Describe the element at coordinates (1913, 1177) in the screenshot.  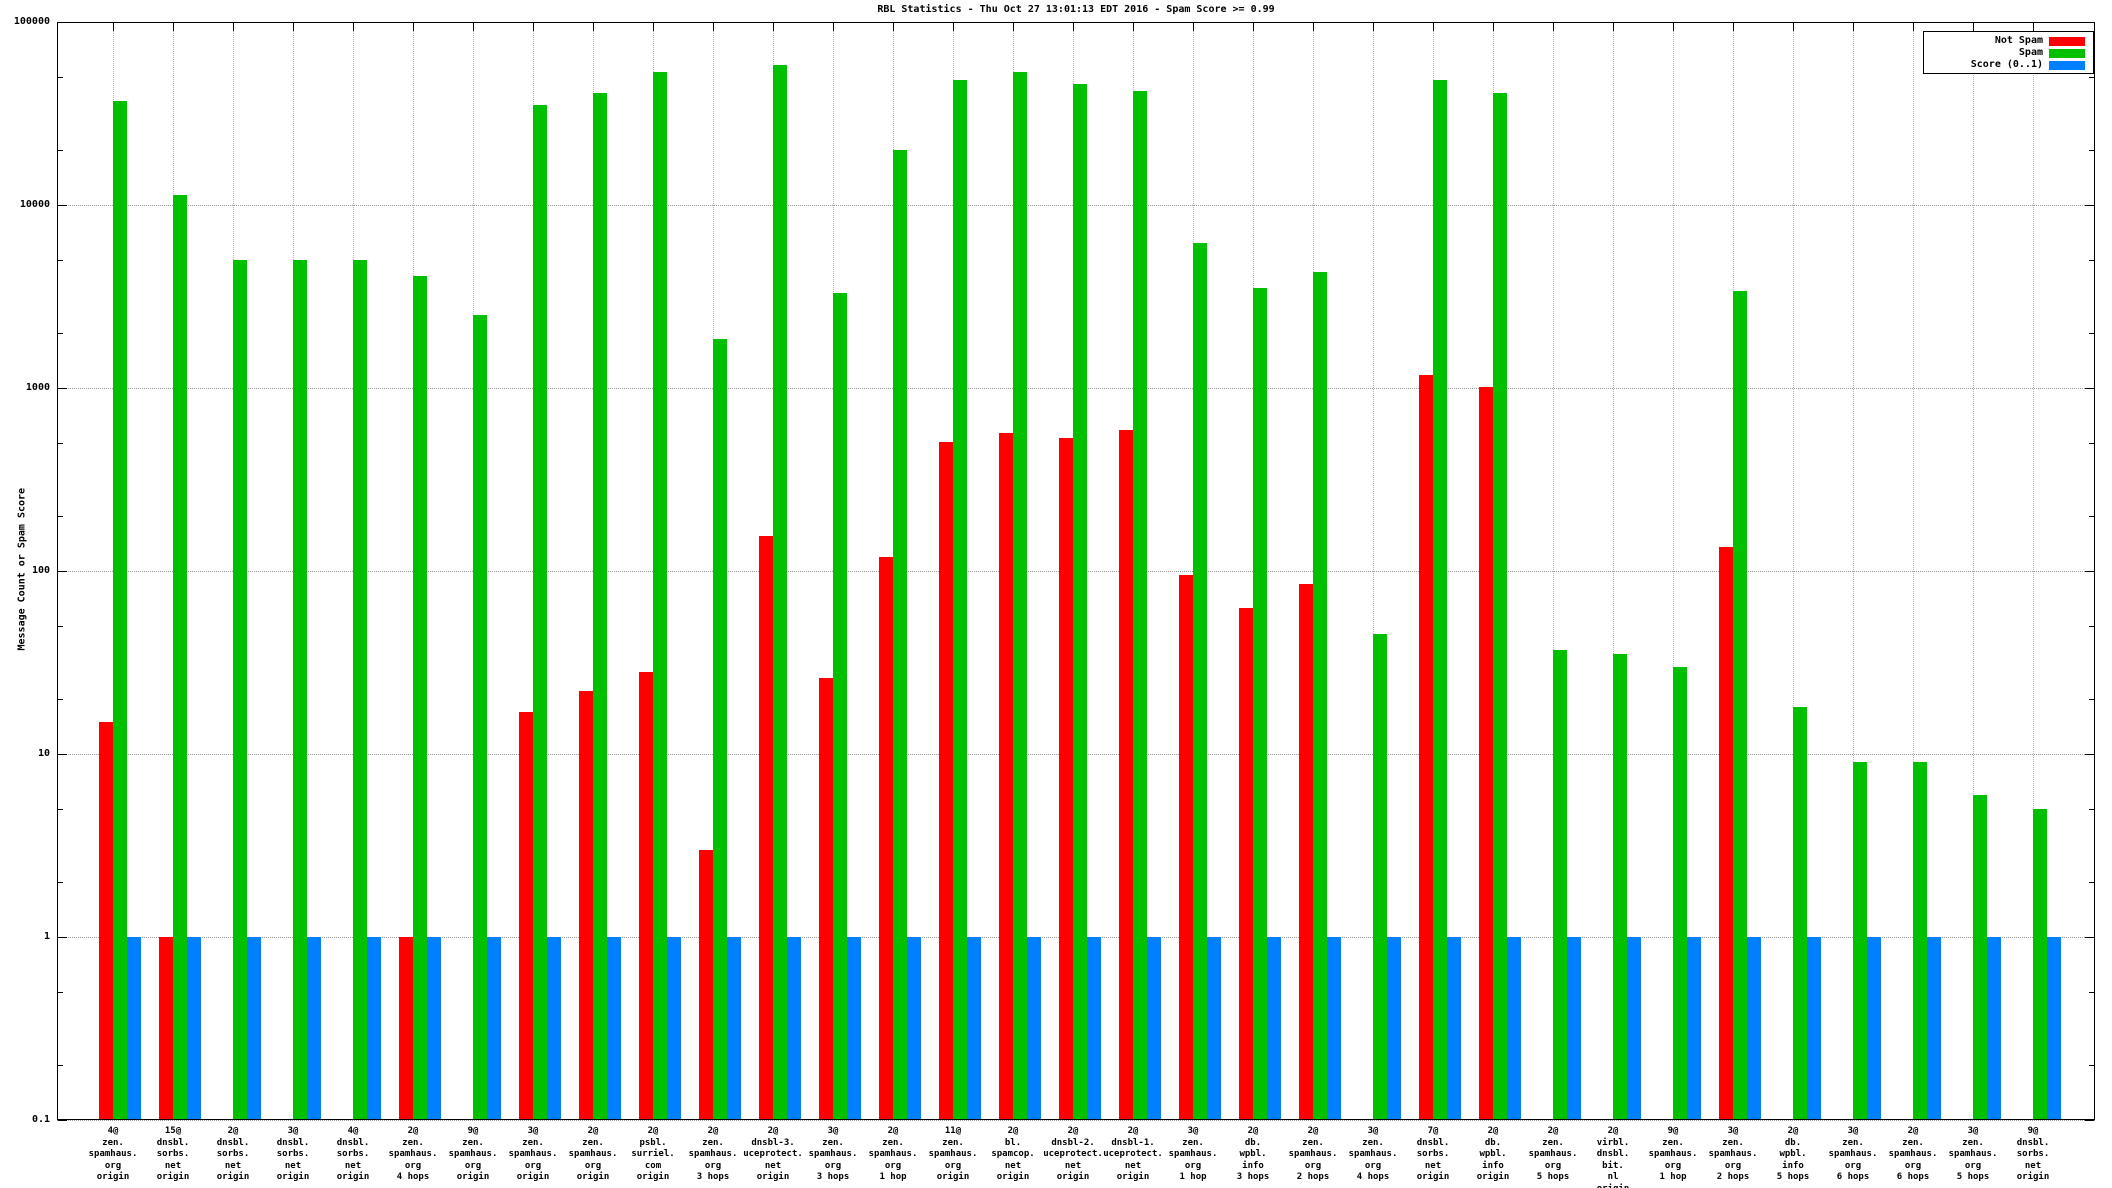
I see `x-category-label: 6 hops` at that location.